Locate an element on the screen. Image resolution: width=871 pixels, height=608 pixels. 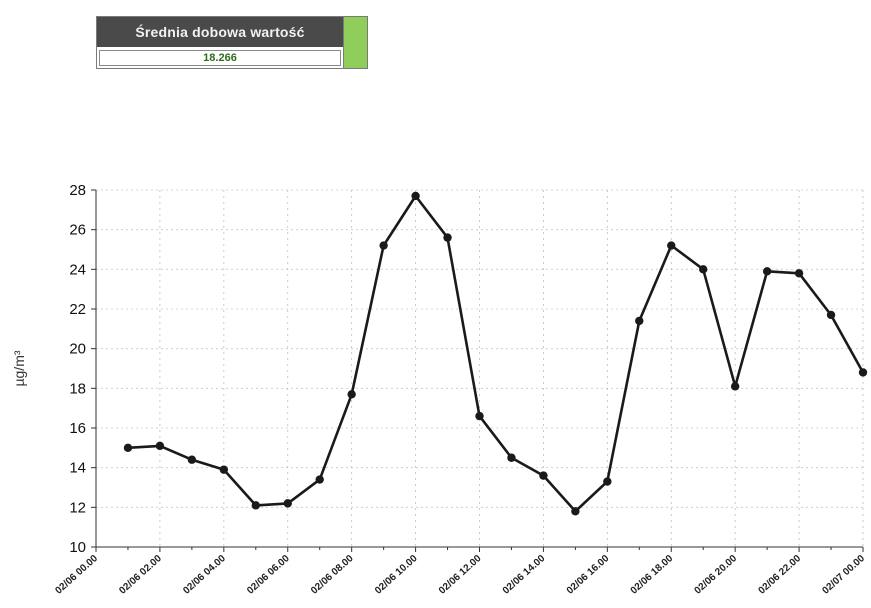
y-tick-label: 26 is located at coordinates (77, 230).